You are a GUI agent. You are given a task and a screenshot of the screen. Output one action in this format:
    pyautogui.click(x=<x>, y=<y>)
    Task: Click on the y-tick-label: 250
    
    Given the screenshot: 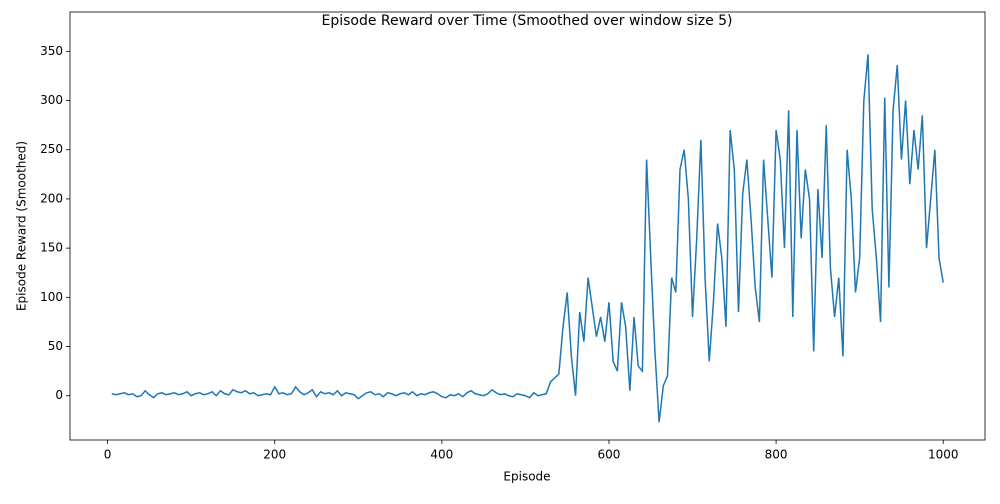 What is the action you would take?
    pyautogui.click(x=51, y=149)
    